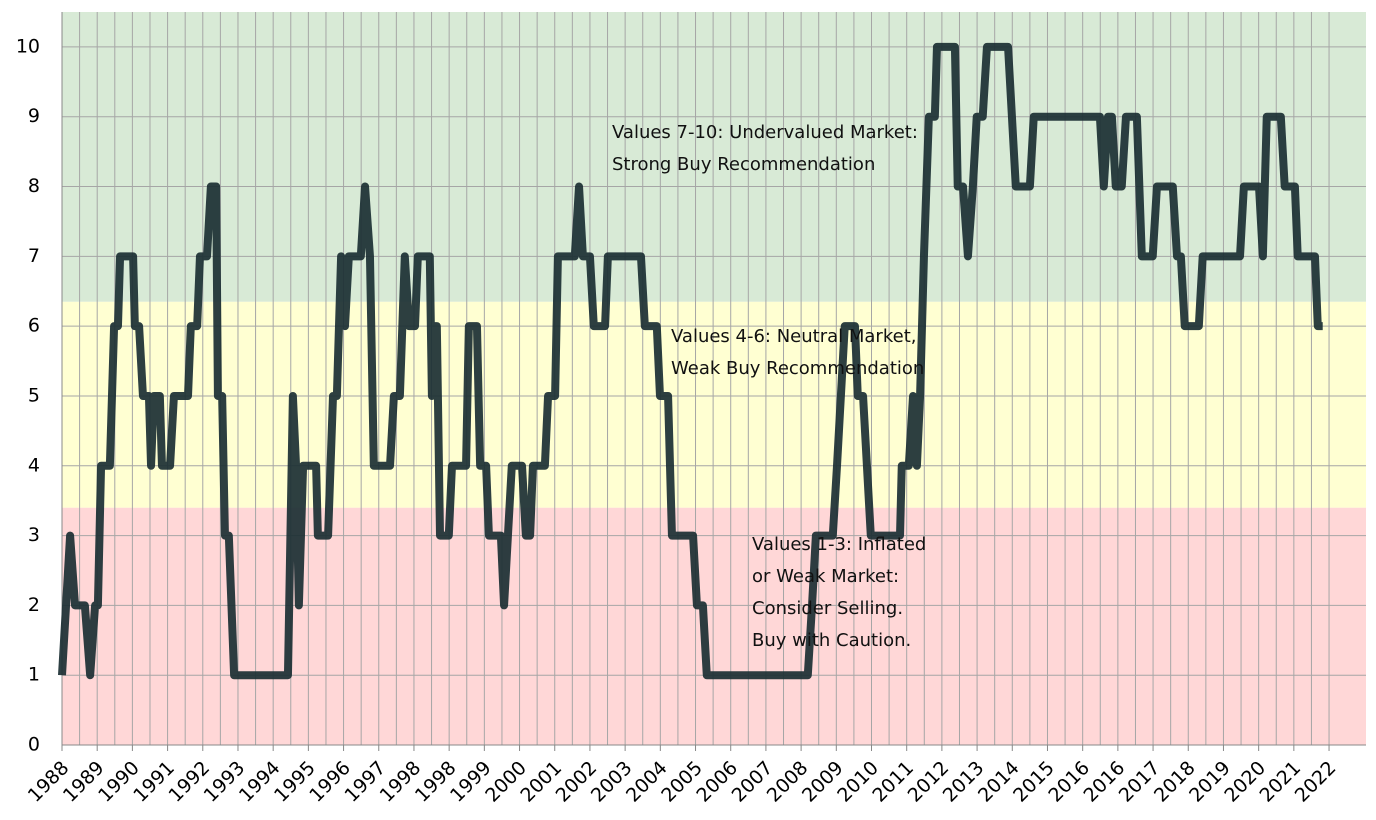 The width and height of the screenshot is (1376, 820). Describe the element at coordinates (827, 608) in the screenshot. I see `annotation: Consider Selling.` at that location.